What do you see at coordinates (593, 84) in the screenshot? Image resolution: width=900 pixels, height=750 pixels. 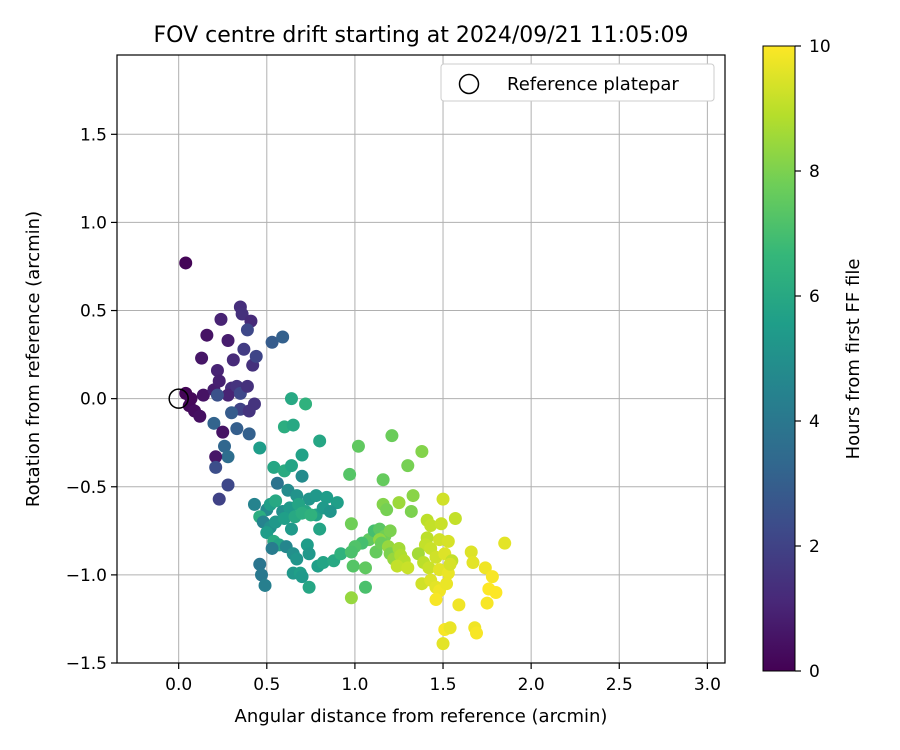 I see `legend-label: Reference platepar` at bounding box center [593, 84].